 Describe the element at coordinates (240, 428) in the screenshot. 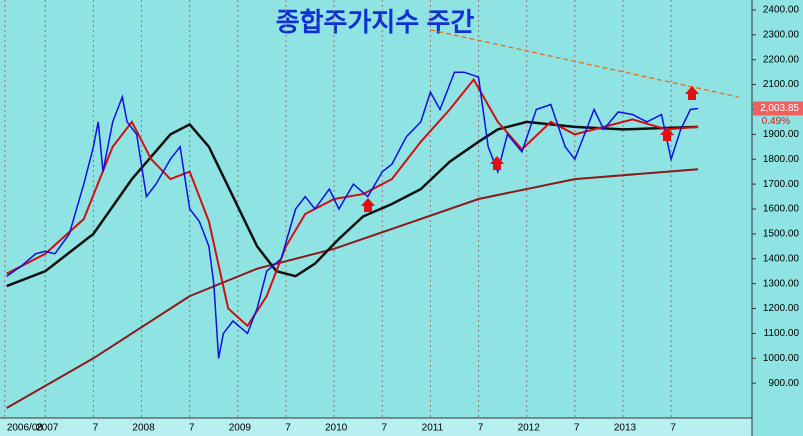

I see `x-tick-label: 2009` at that location.